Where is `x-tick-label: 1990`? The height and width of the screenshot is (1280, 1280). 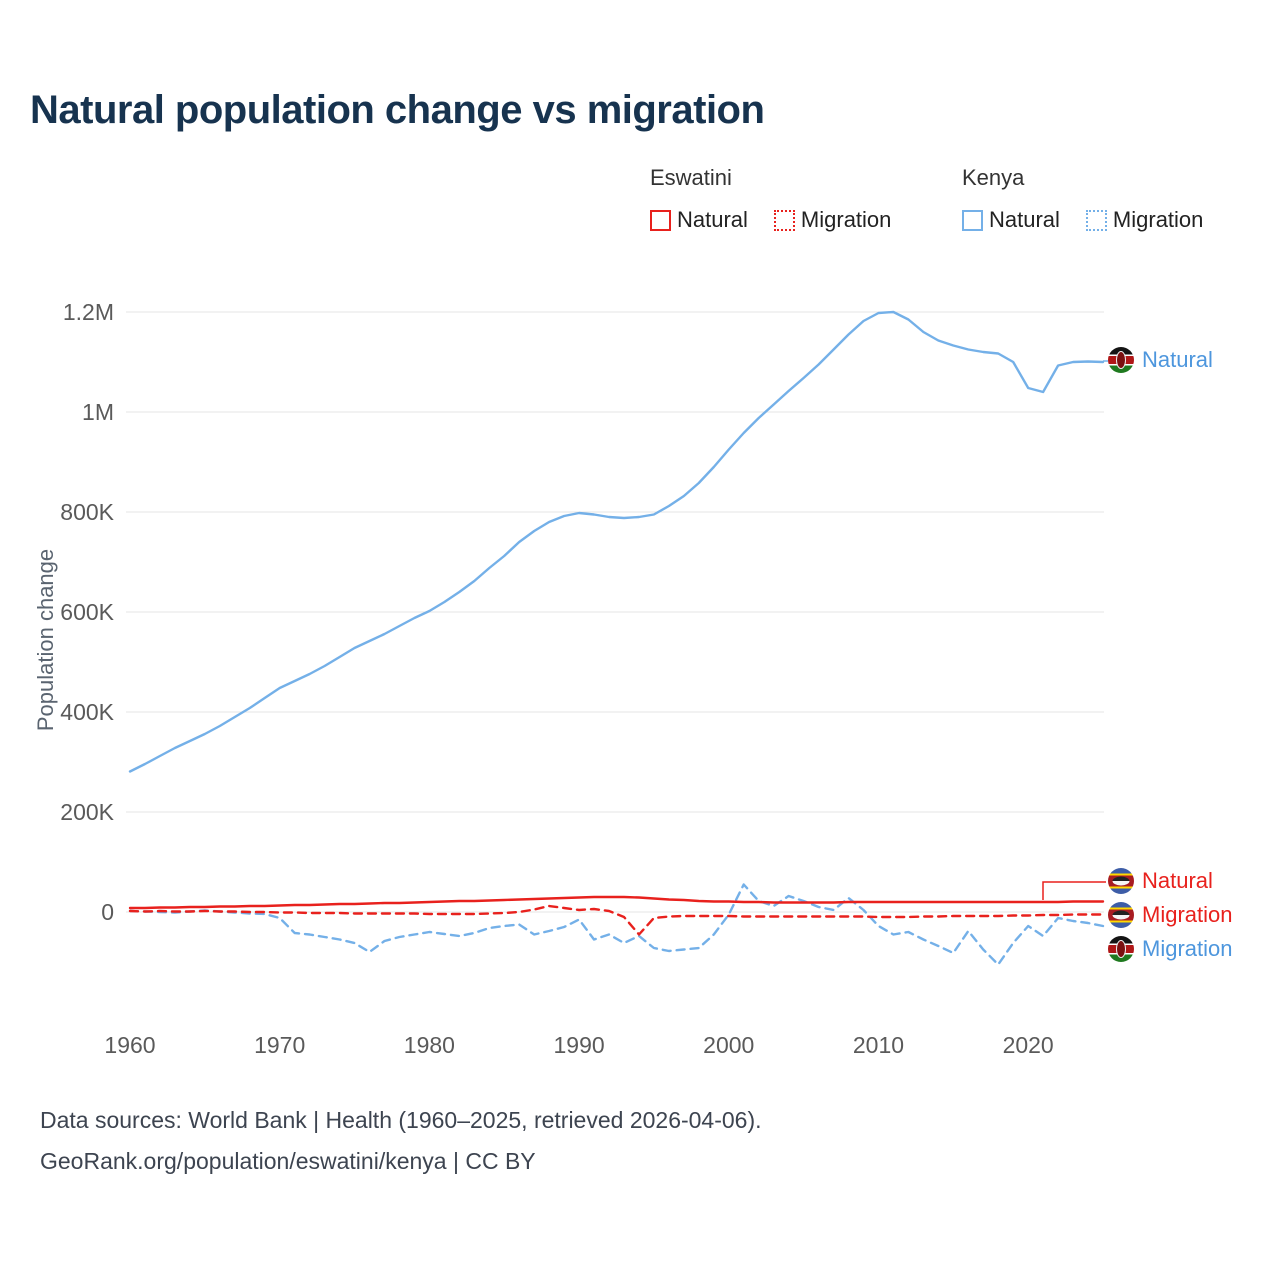 x-tick-label: 1990 is located at coordinates (578, 1045).